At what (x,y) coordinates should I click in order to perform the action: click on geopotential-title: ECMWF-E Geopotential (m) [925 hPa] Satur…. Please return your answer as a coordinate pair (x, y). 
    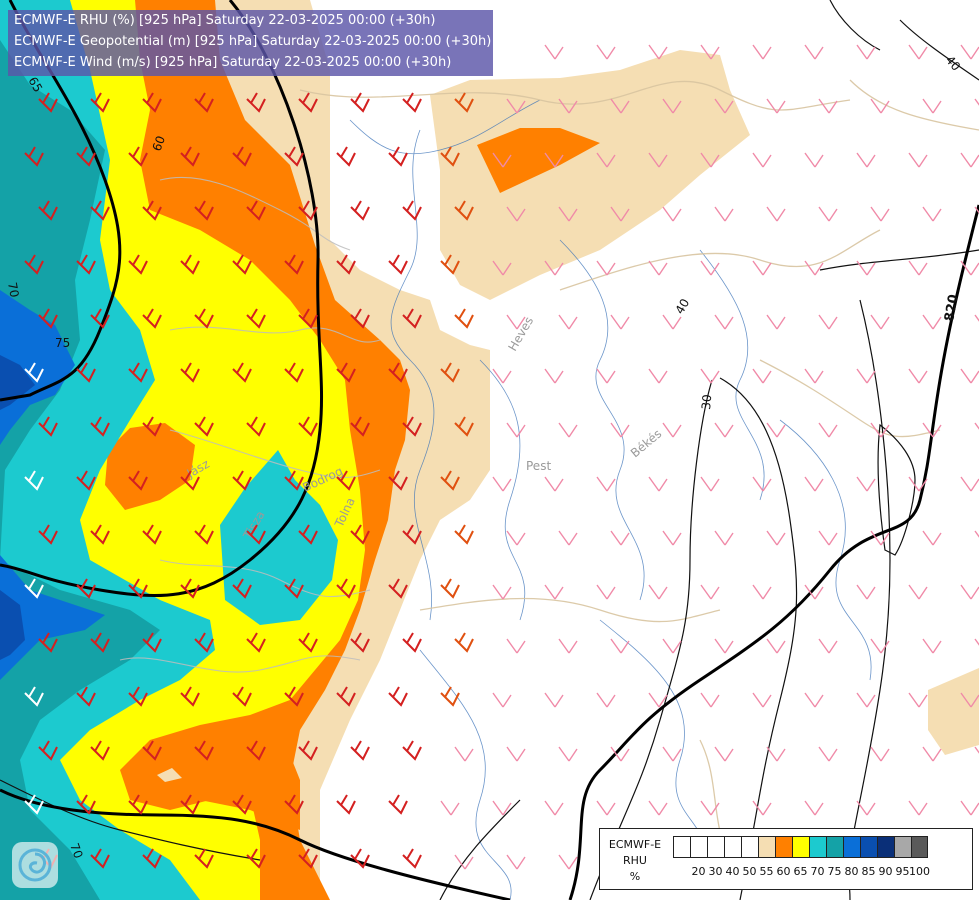
    Looking at the image, I should click on (253, 41).